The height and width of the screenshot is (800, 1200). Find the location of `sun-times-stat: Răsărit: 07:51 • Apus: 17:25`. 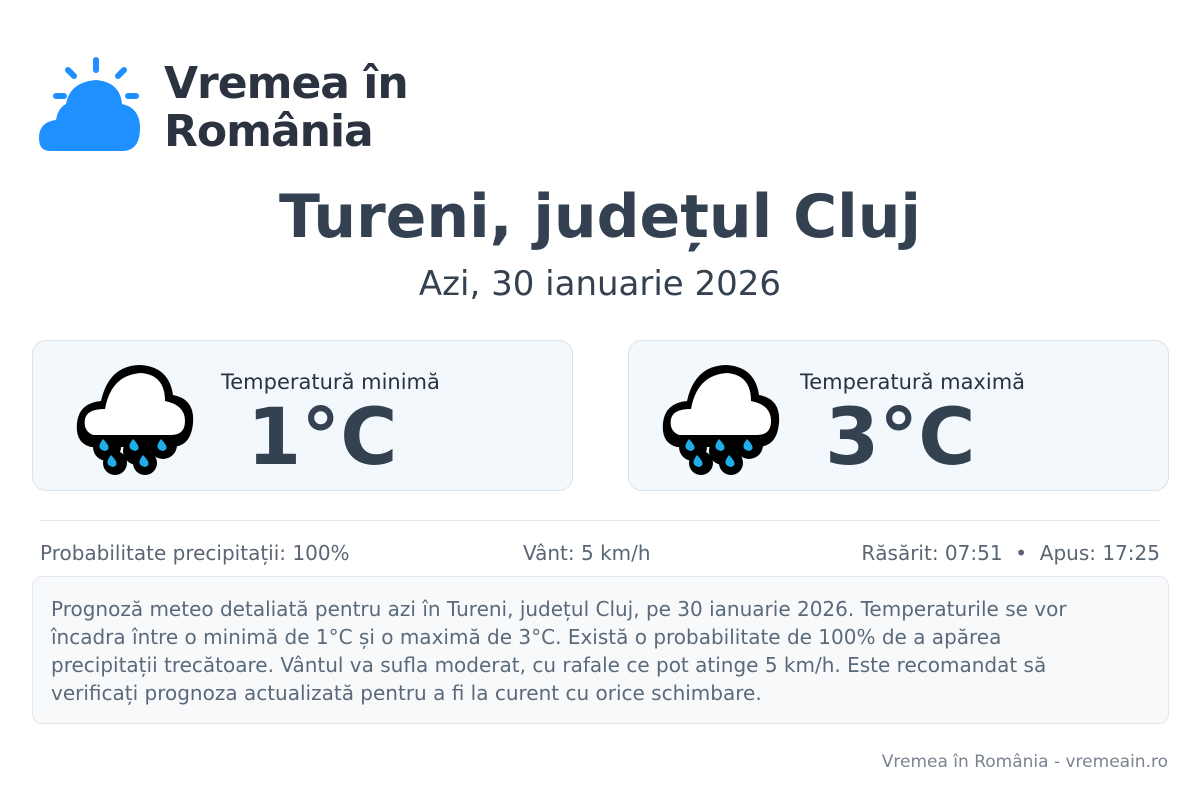

sun-times-stat: Răsărit: 07:51 • Apus: 17:25 is located at coordinates (1010, 553).